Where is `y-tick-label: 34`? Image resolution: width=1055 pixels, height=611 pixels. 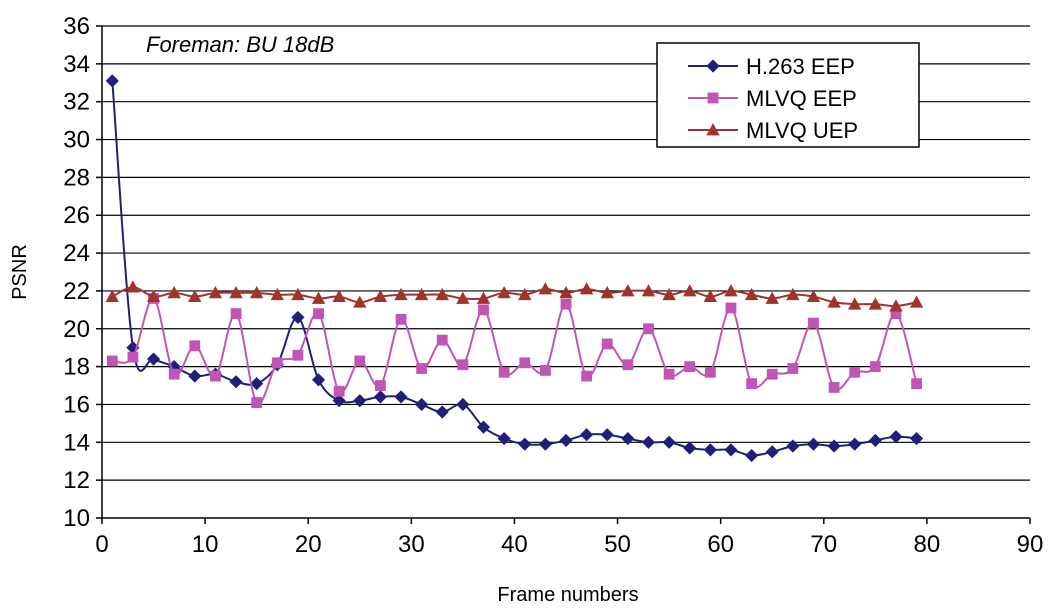 y-tick-label: 34 is located at coordinates (76, 64).